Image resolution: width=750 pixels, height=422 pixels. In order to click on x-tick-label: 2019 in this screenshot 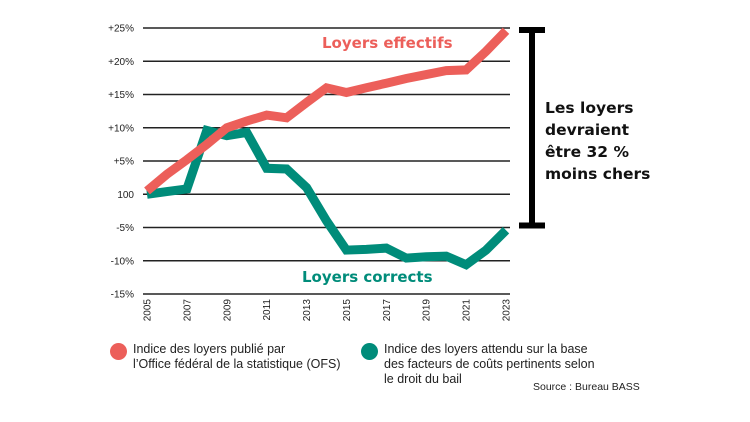, I will do `click(427, 310)`.